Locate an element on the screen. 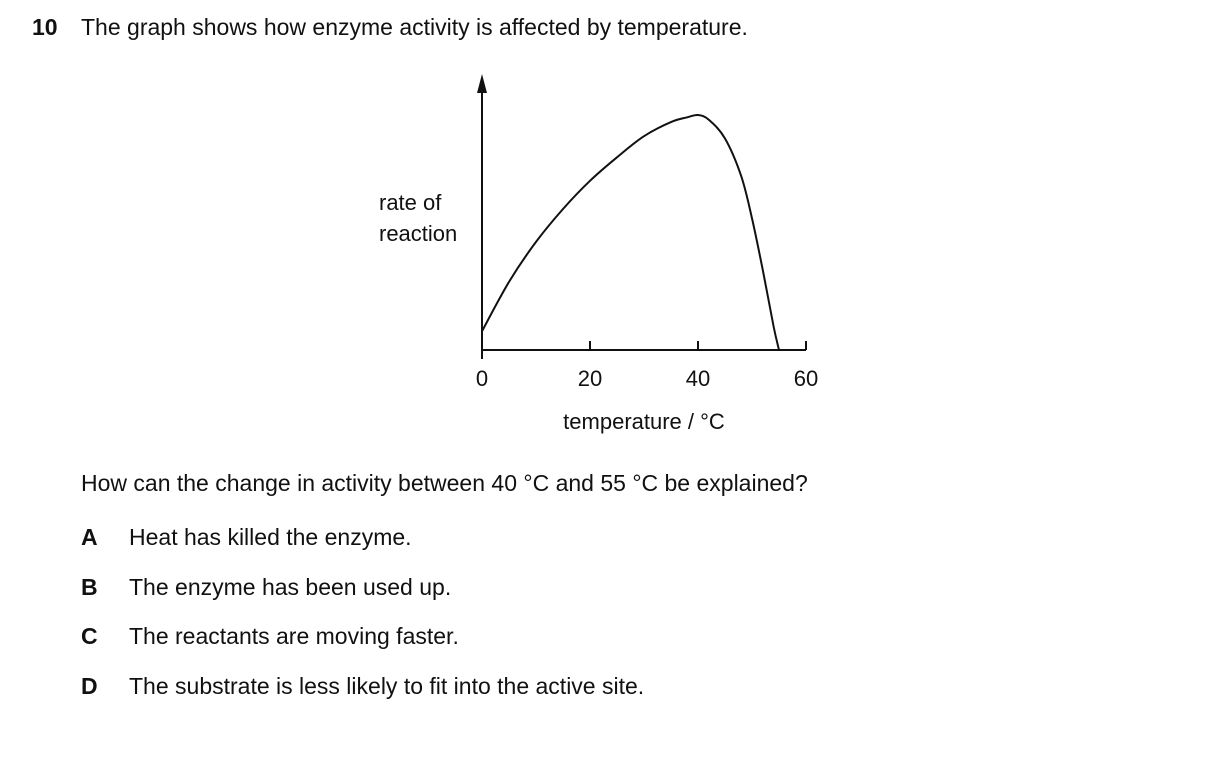 This screenshot has height=771, width=1209. y-axis-arrowhead is located at coordinates (482, 83).